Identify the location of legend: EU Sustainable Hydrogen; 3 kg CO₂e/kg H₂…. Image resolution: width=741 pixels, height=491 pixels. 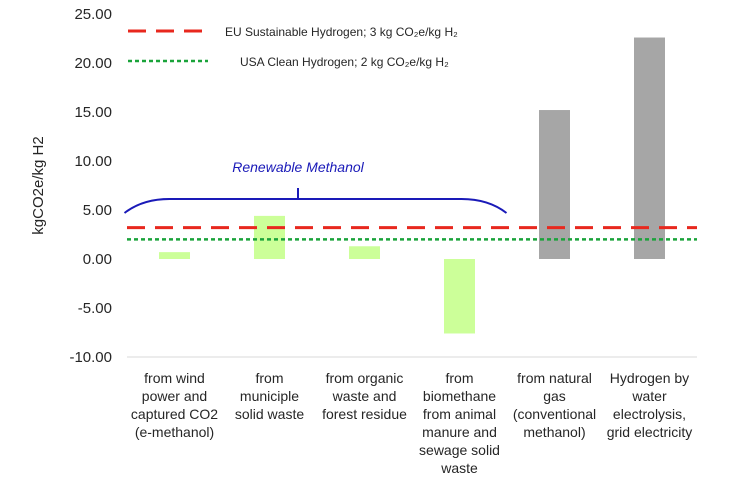
(293, 47).